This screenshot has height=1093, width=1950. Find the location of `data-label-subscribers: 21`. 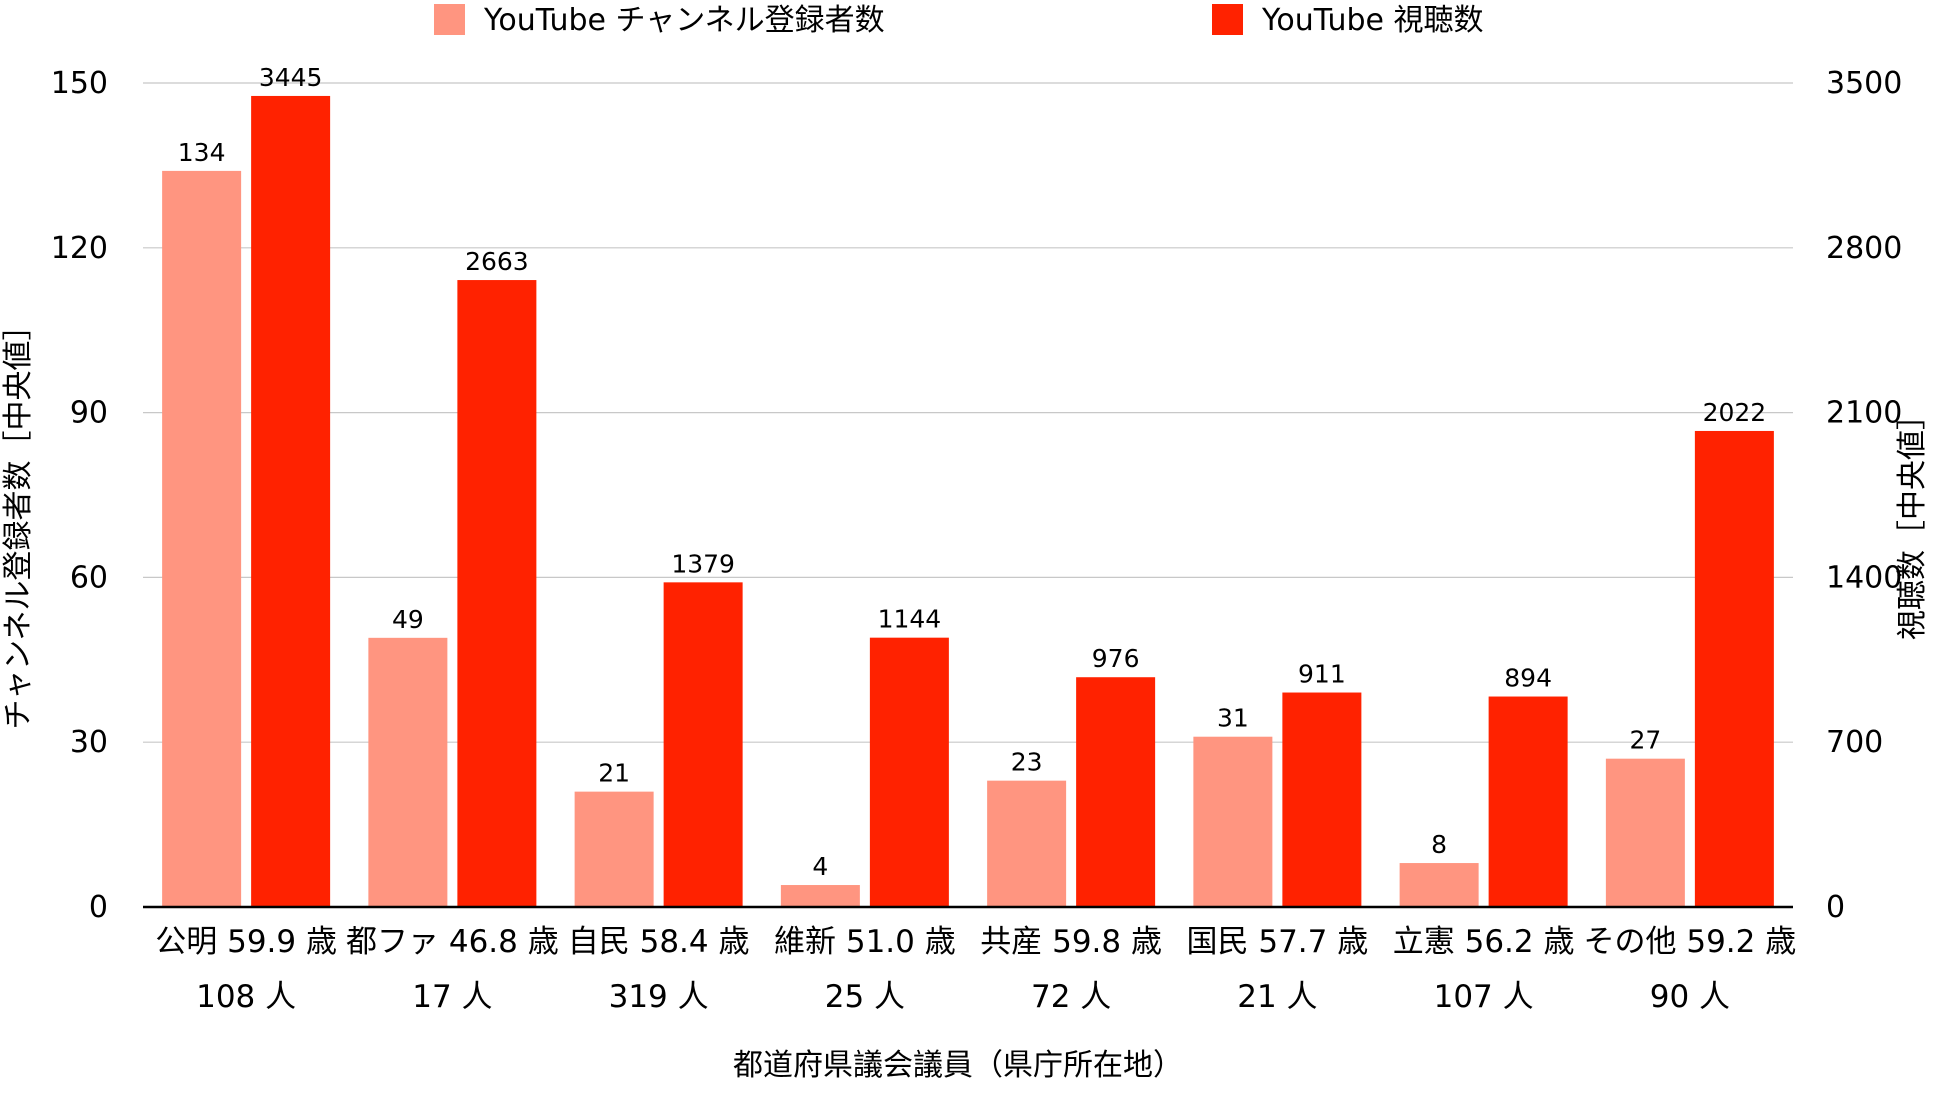

data-label-subscribers: 21 is located at coordinates (614, 773).